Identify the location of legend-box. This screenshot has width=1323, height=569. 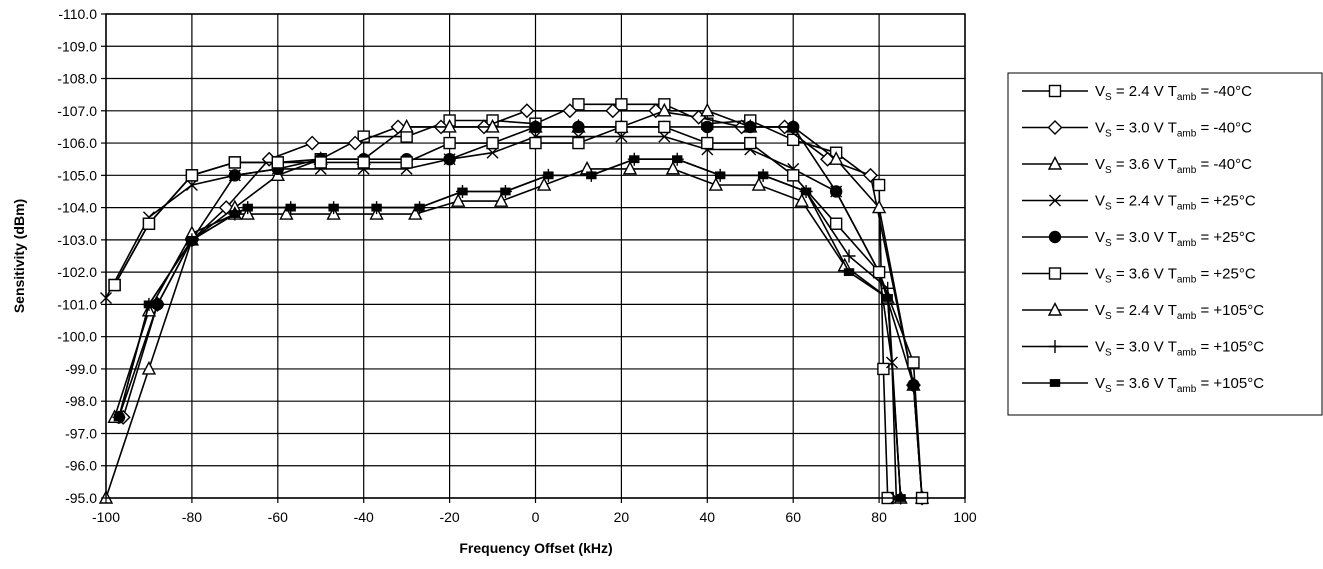
(1165, 244).